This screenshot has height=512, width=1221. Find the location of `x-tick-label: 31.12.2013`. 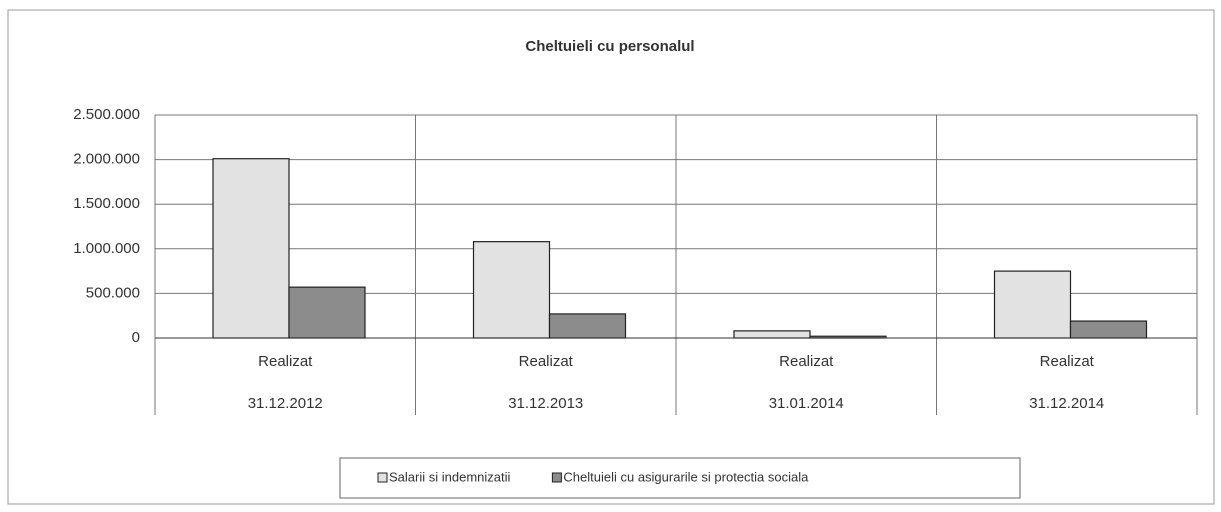

x-tick-label: 31.12.2013 is located at coordinates (545, 403).